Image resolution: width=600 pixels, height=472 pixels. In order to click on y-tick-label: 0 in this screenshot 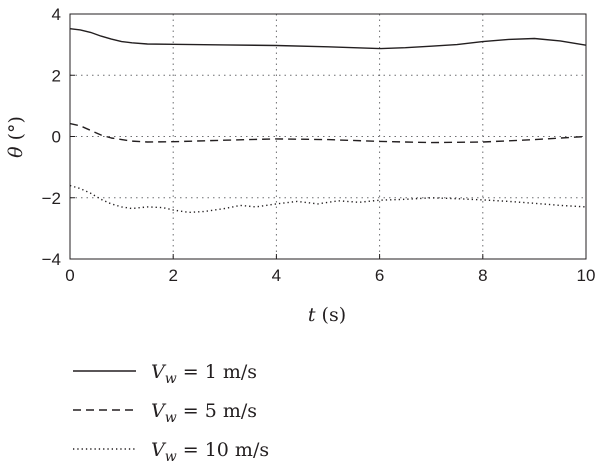, I will do `click(56, 137)`.